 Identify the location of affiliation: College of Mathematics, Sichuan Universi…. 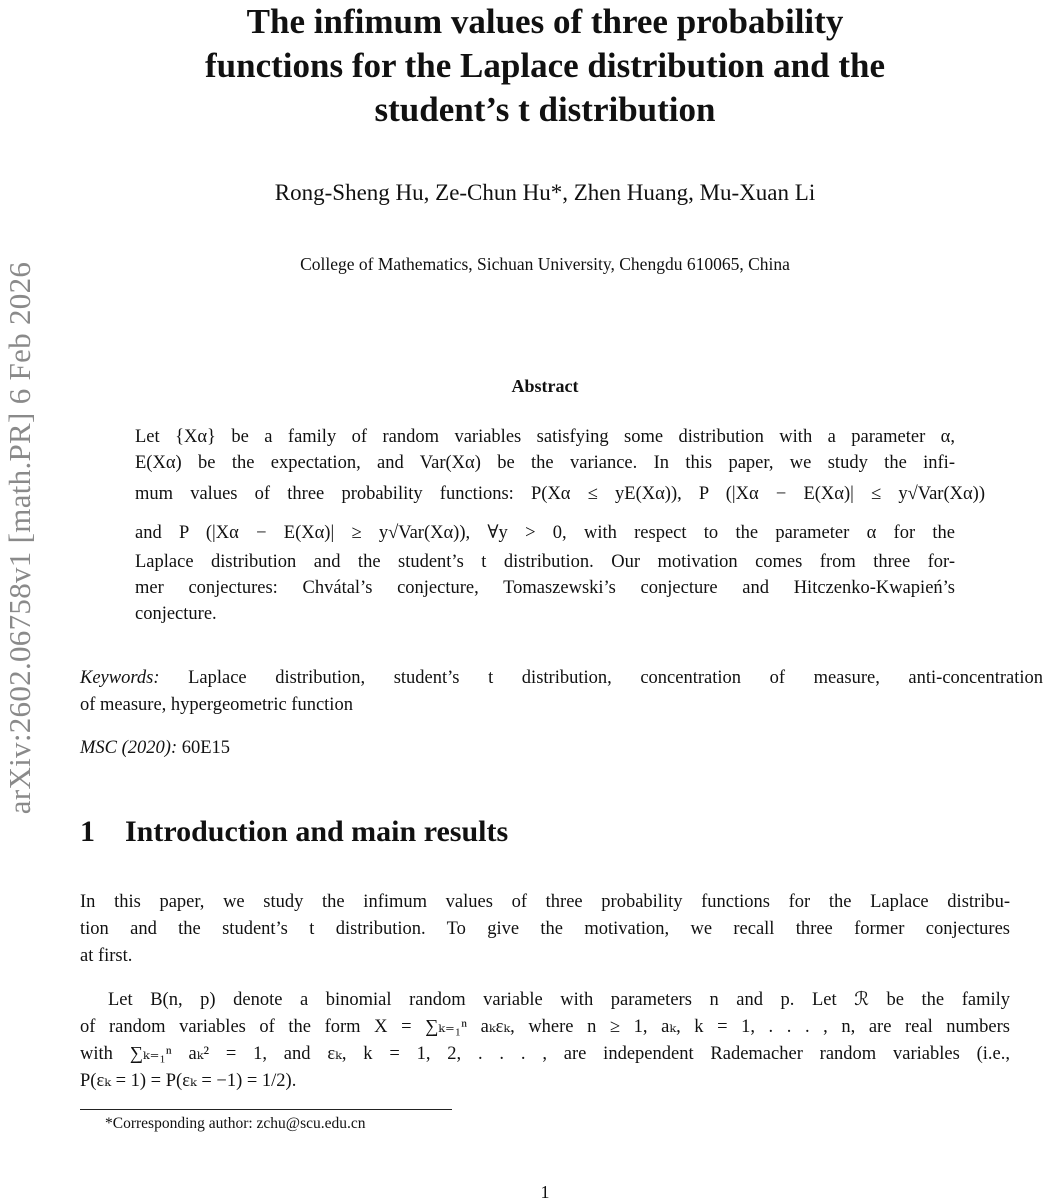
(545, 264).